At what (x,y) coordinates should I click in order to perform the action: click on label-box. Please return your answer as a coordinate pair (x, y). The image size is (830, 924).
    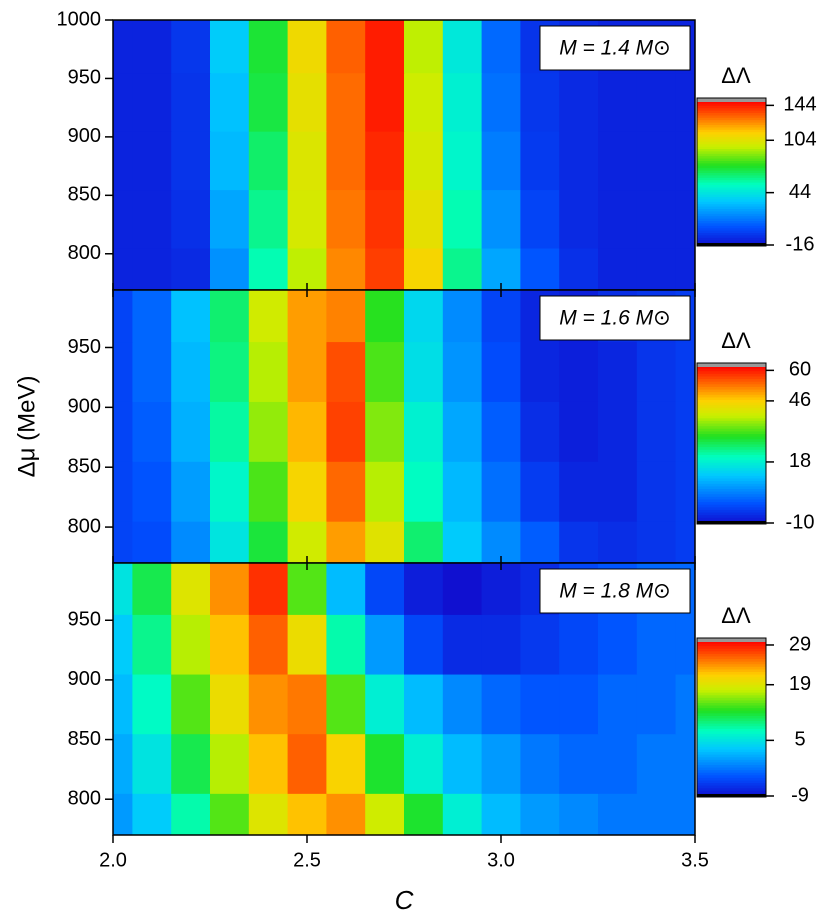
    Looking at the image, I should click on (615, 48).